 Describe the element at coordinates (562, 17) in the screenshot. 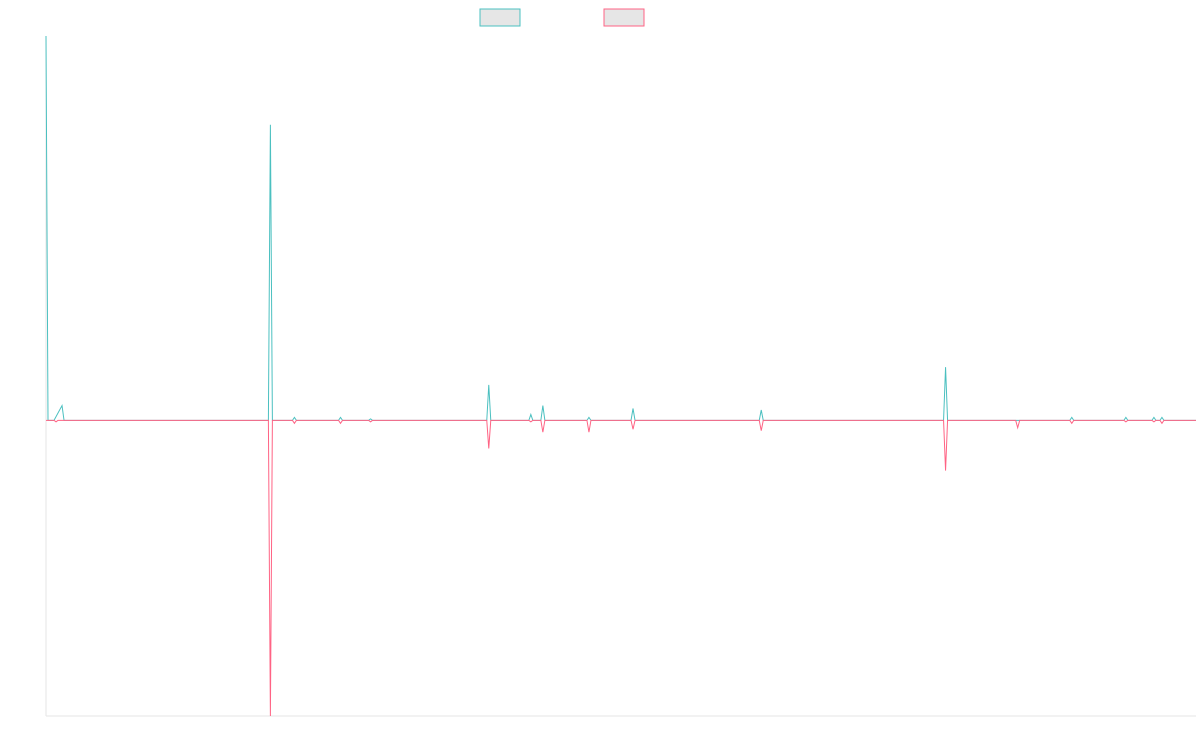

I see `legend` at that location.